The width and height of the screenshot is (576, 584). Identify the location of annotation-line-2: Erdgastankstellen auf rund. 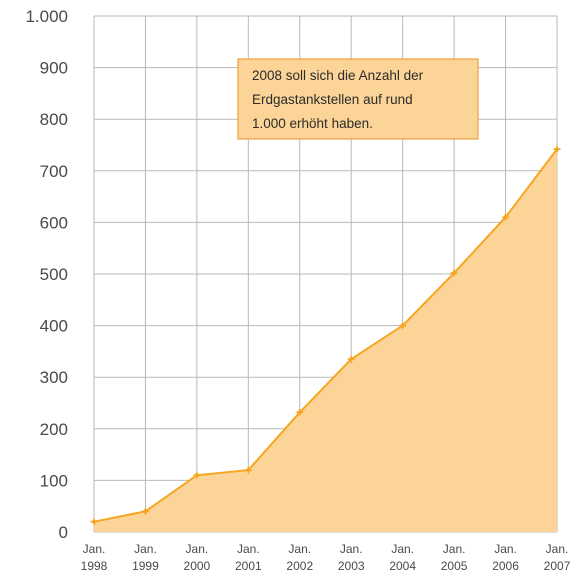
(332, 99).